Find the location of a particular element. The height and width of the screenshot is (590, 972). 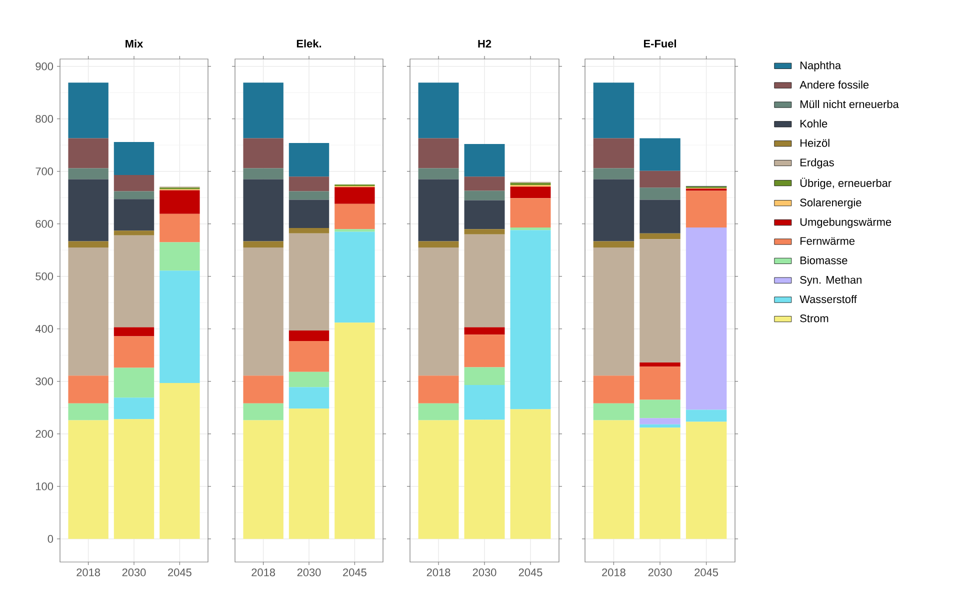

legend-label: Erdgas is located at coordinates (817, 163).